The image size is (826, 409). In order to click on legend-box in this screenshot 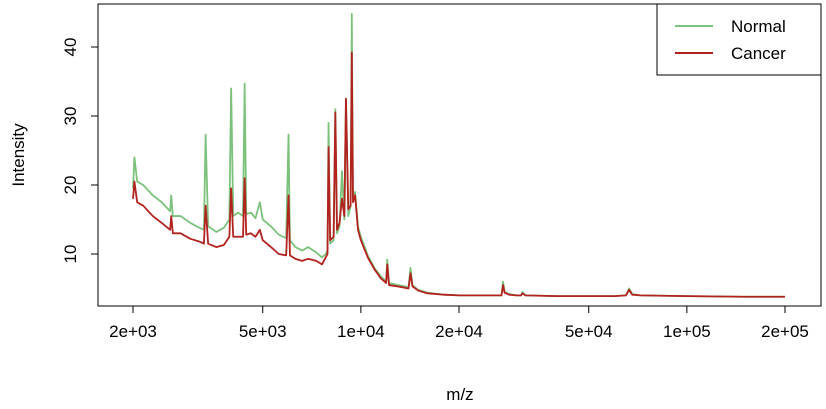, I will do `click(739, 39)`.